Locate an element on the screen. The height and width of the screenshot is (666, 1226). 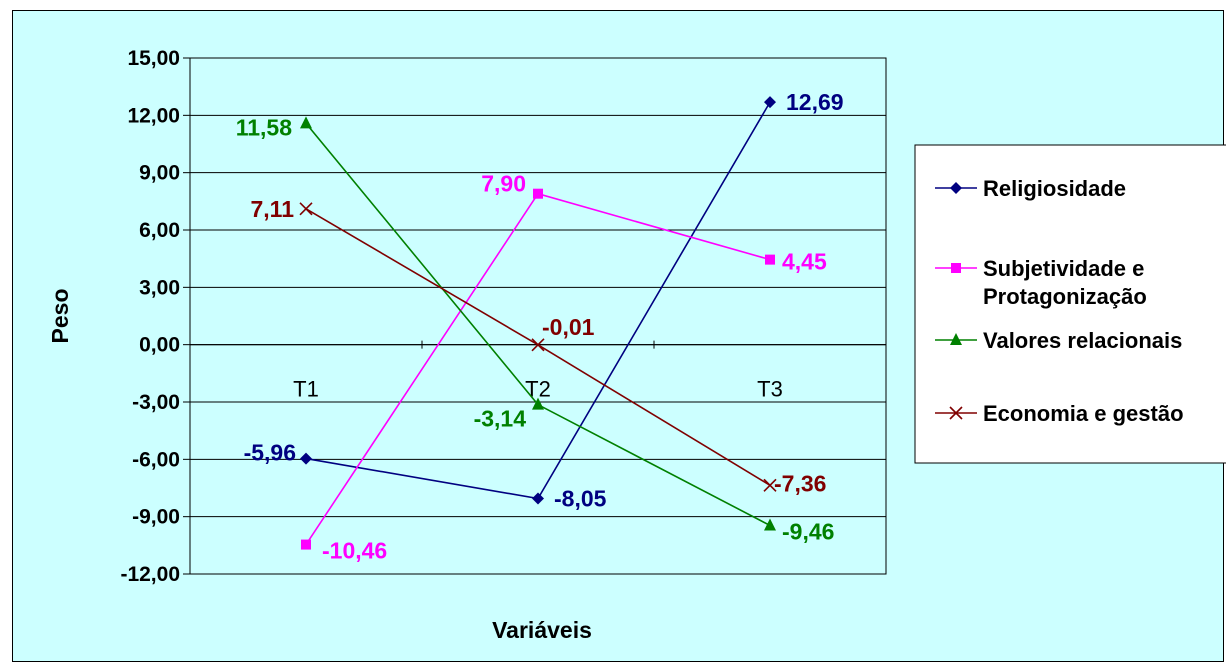
x-category-label: T2 is located at coordinates (538, 389).